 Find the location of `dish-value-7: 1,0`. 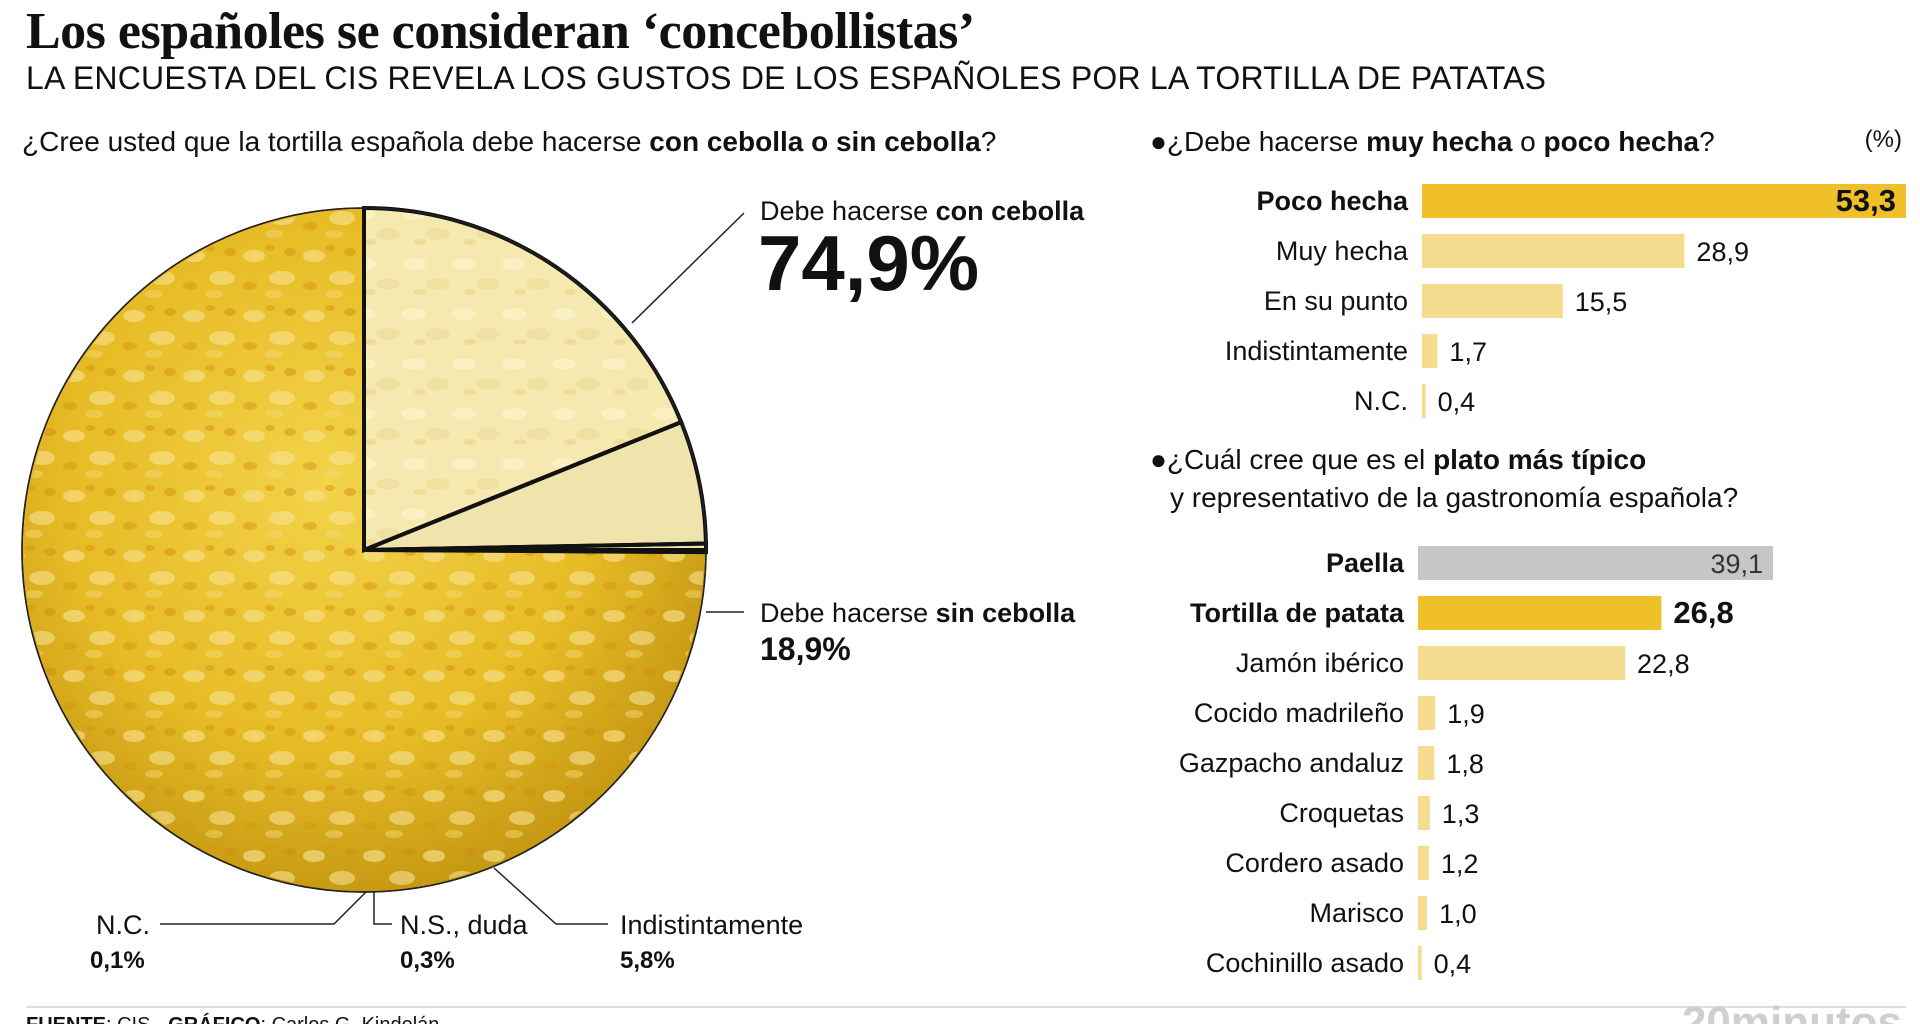

dish-value-7: 1,0 is located at coordinates (1458, 914).